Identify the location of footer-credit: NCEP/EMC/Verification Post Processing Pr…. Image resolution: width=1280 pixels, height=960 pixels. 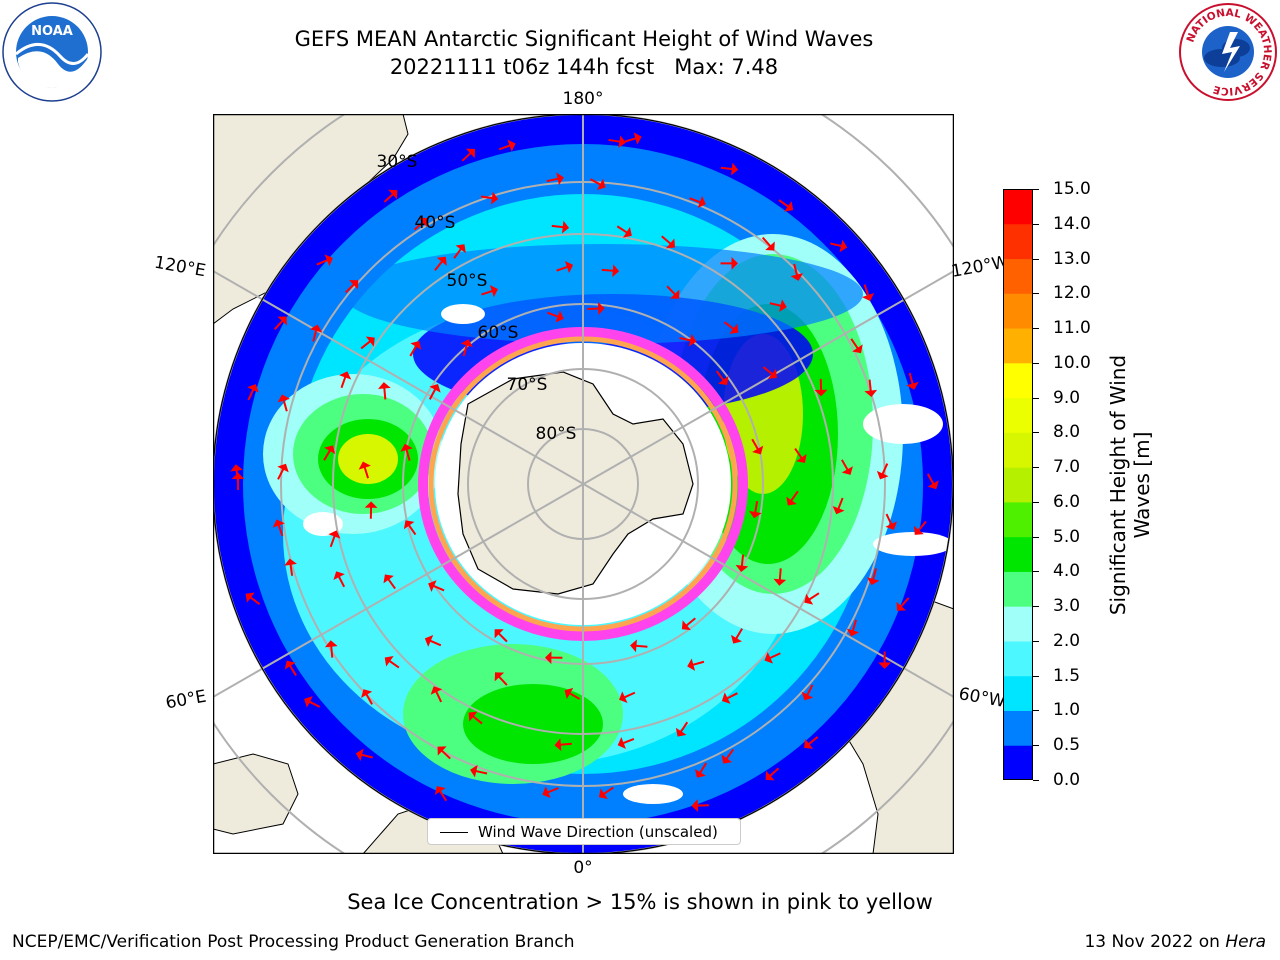
(293, 942).